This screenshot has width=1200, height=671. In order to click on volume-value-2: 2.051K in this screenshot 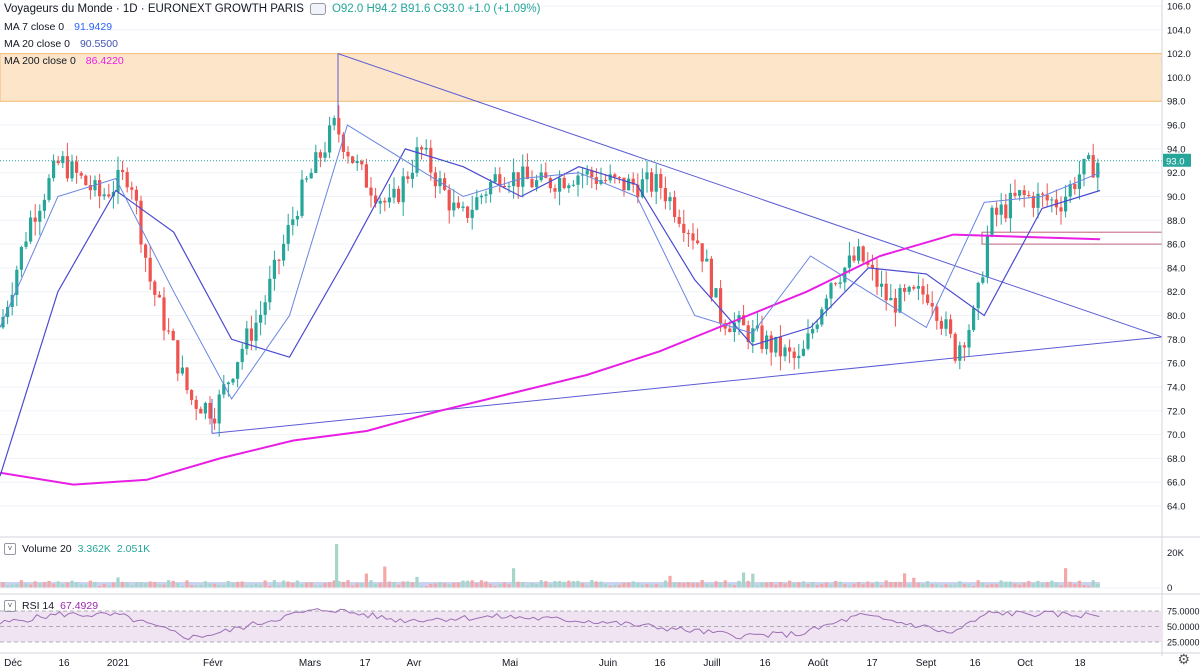, I will do `click(133, 549)`.